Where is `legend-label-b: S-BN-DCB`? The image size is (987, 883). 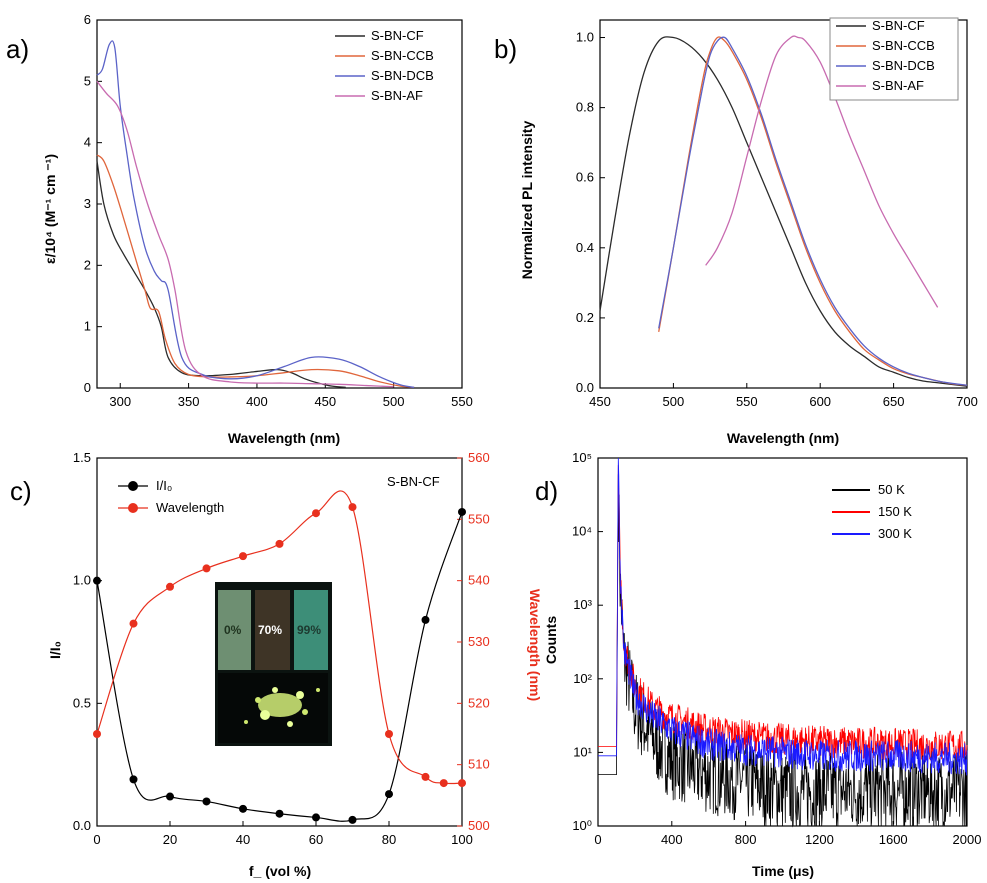
legend-label-b: S-BN-DCB is located at coordinates (903, 65).